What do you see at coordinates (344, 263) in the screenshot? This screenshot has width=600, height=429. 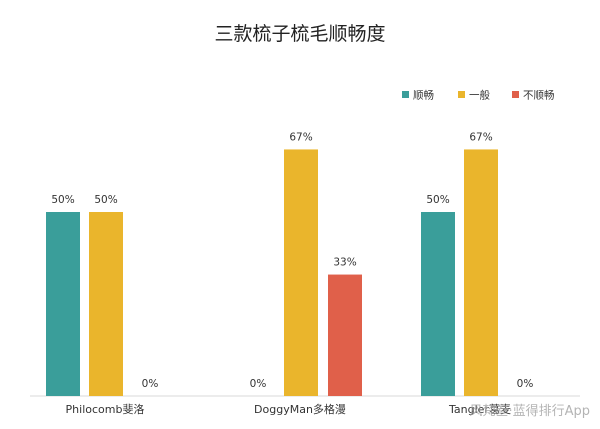 I see `data-label: 33%` at bounding box center [344, 263].